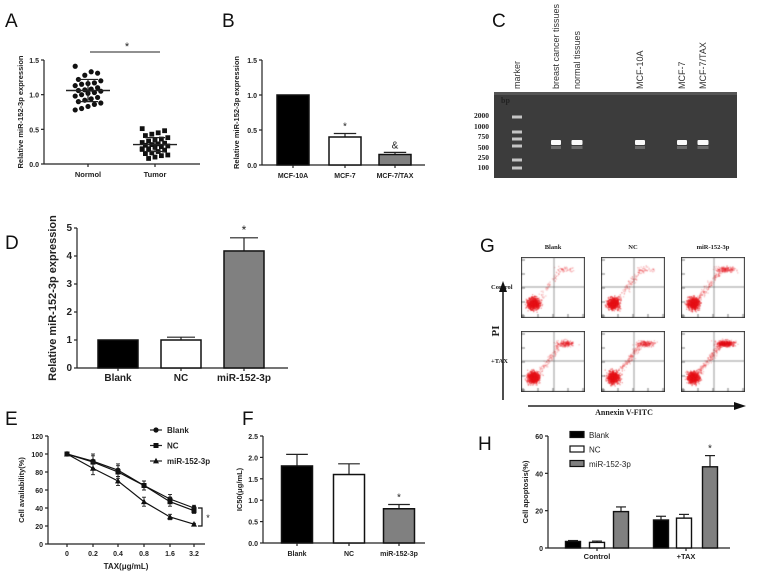  I want to click on x-tick-label: NC, so click(181, 378).